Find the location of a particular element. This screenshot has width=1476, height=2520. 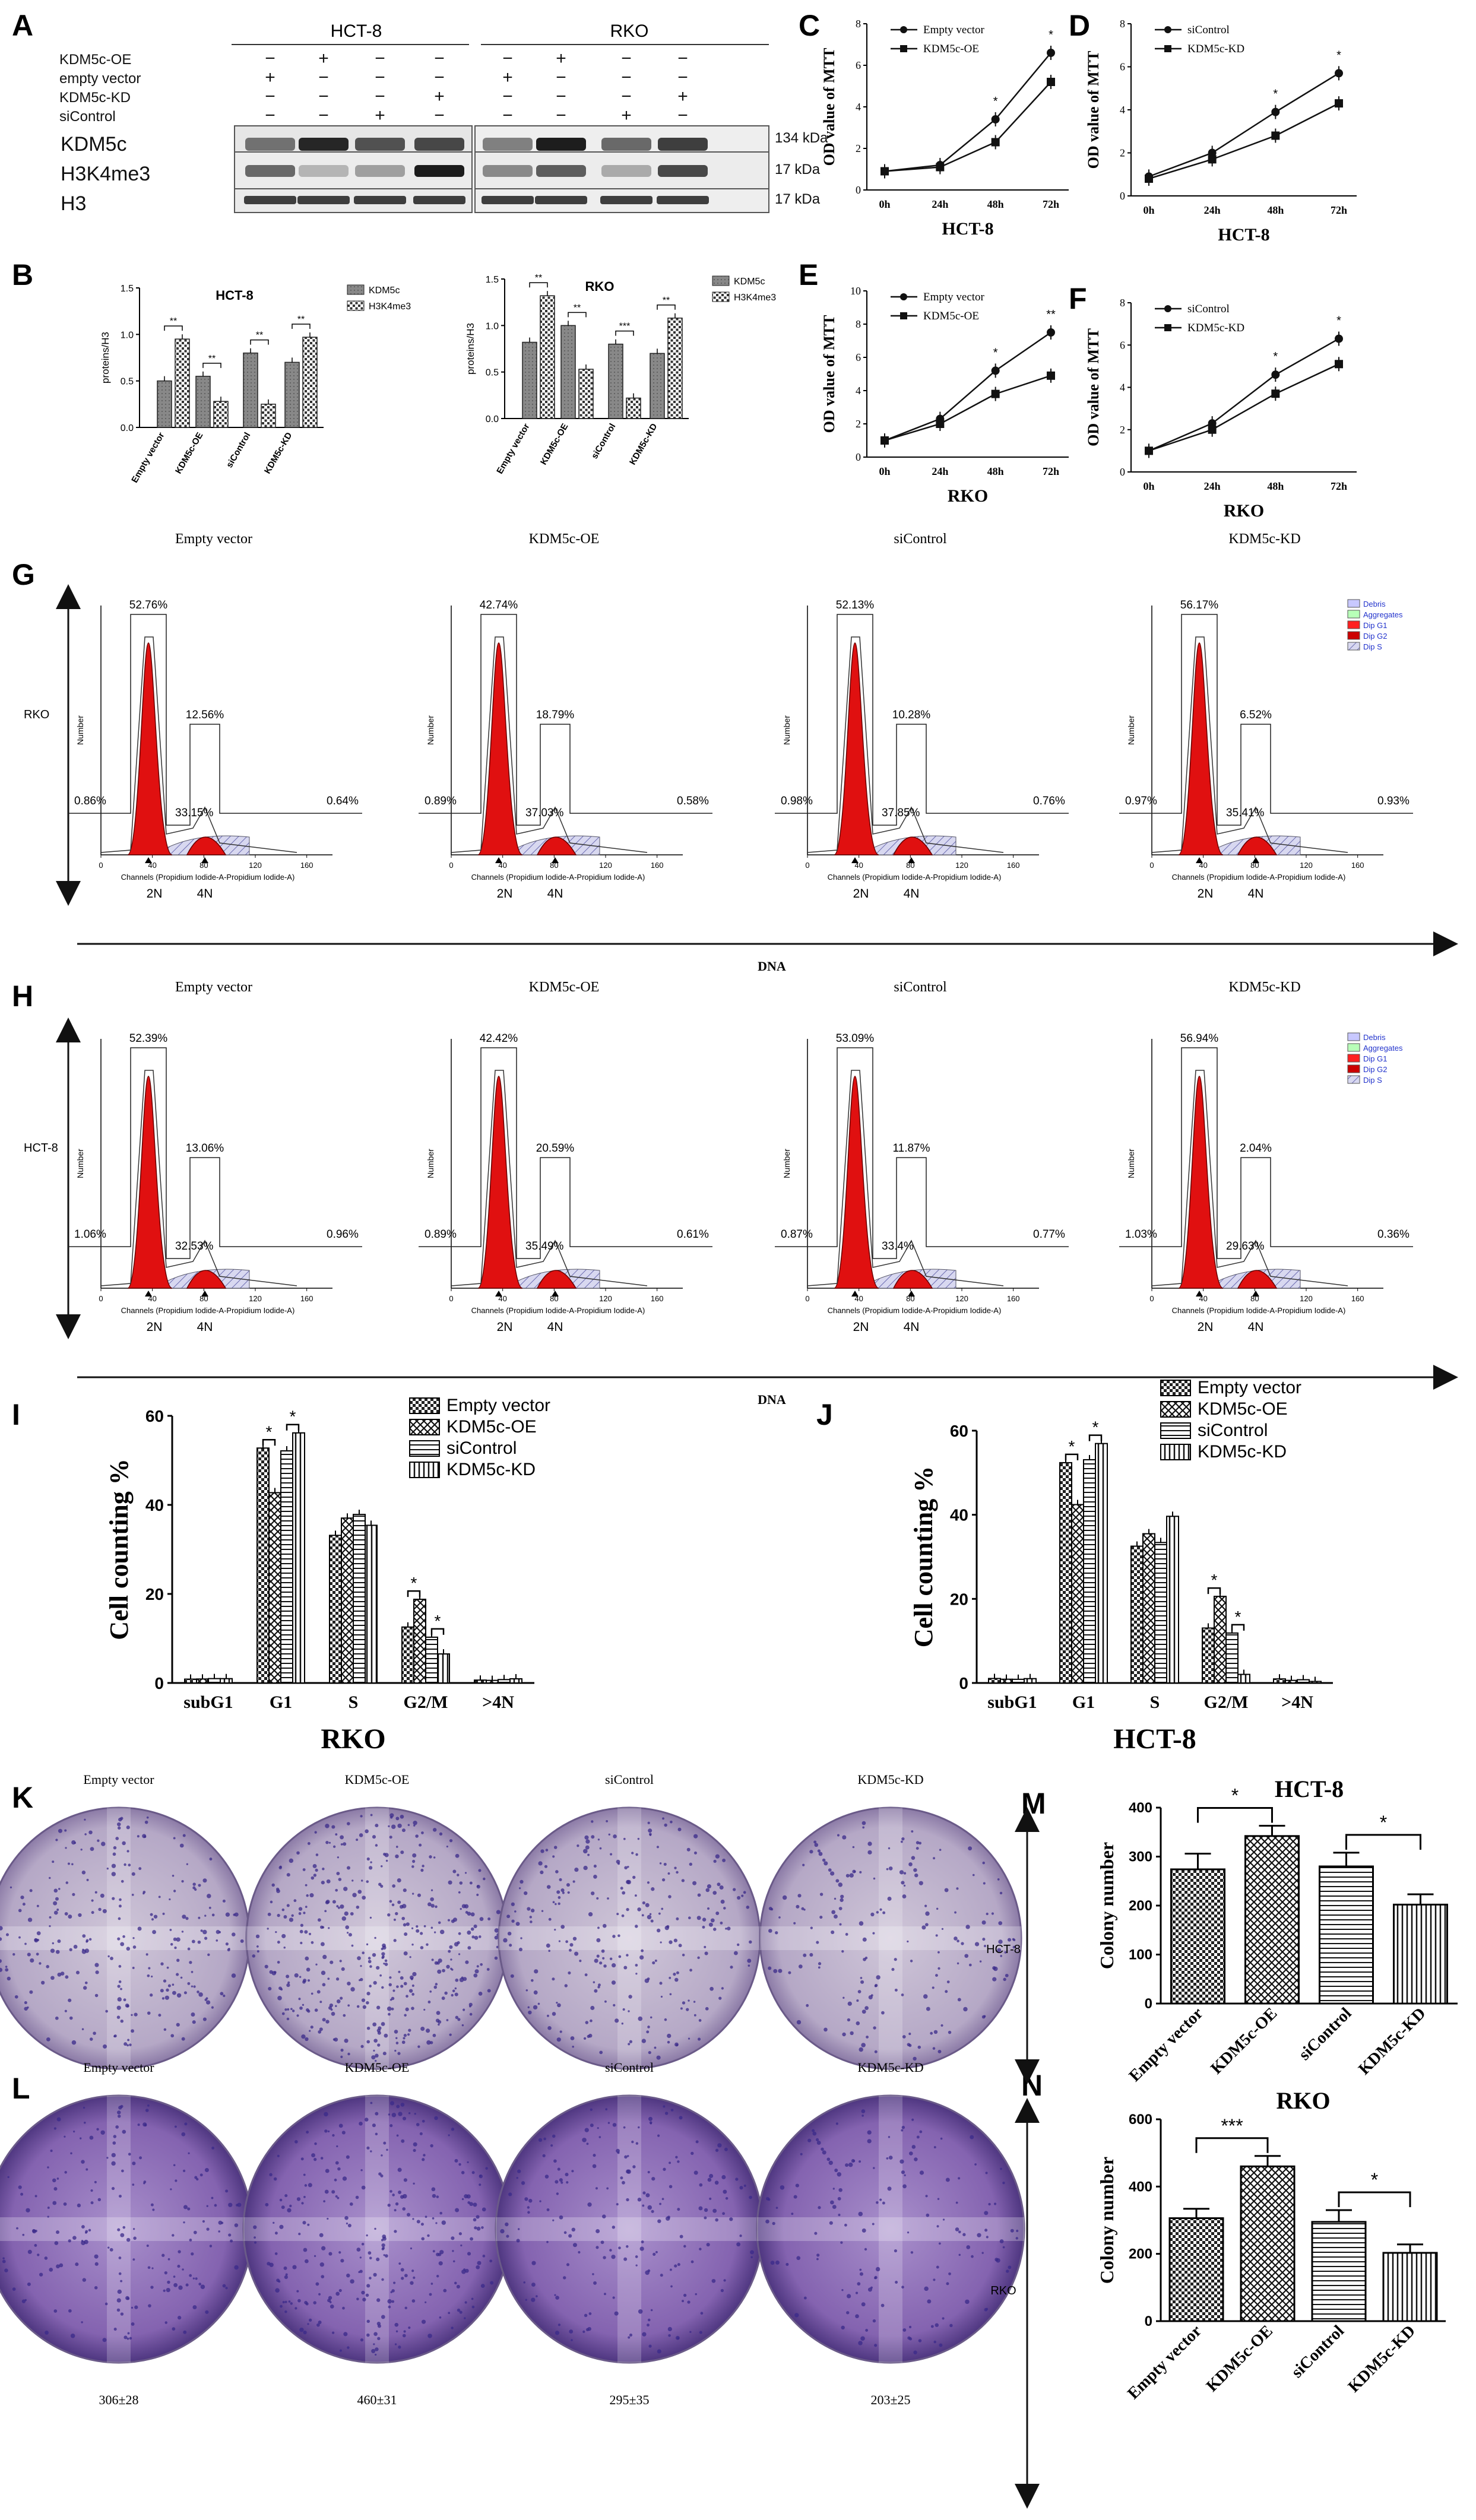

sig-mark: * is located at coordinates (1214, 1580).